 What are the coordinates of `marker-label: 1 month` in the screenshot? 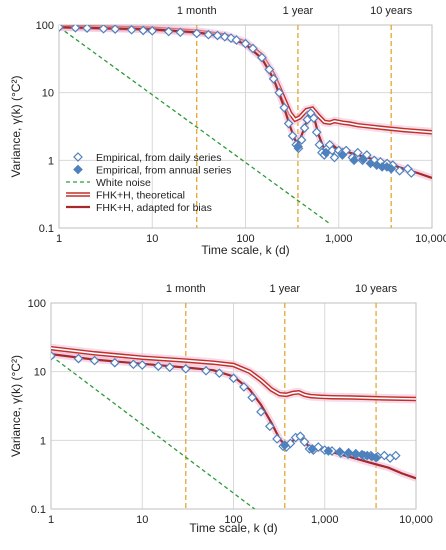 It's located at (197, 11).